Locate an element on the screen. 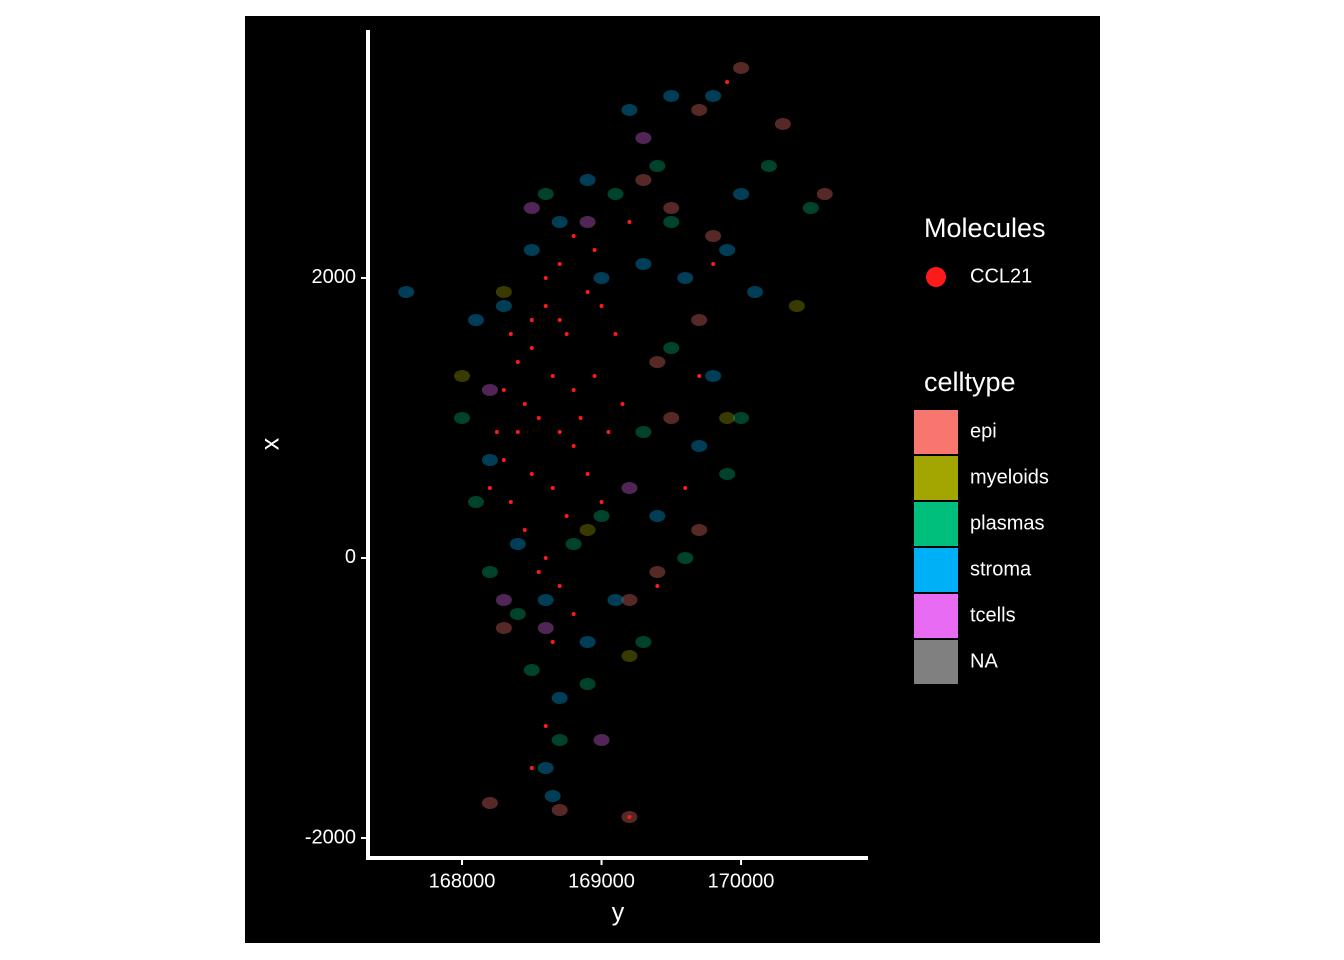 The height and width of the screenshot is (960, 1344). legend-label: tcells is located at coordinates (993, 615).